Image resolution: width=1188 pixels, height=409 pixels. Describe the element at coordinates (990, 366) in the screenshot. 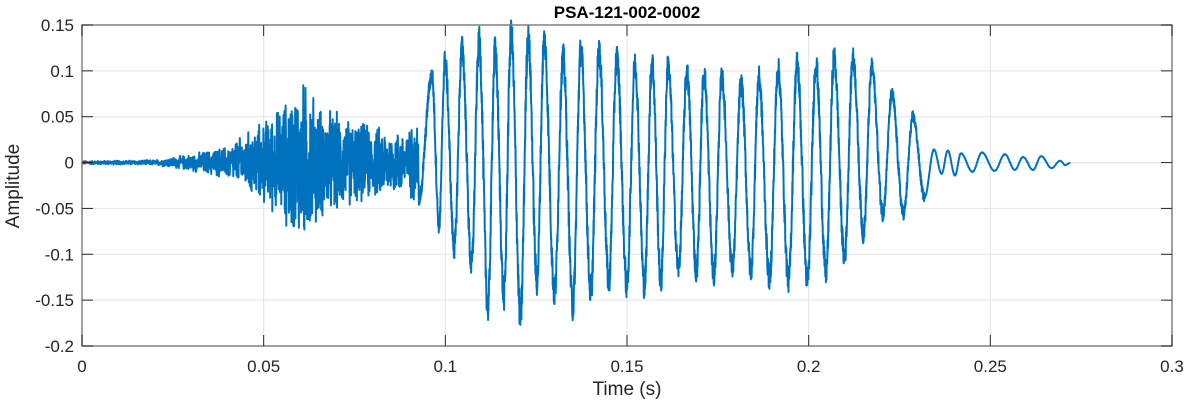

I see `x-tick-label: 0.25` at that location.